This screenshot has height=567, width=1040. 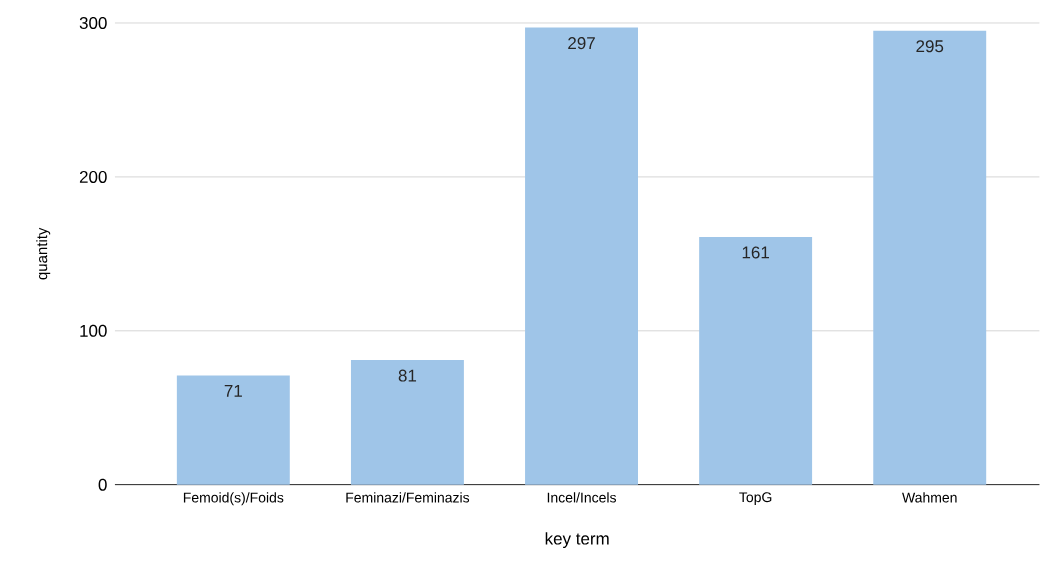 I want to click on x-axis-title: key term, so click(x=577, y=540).